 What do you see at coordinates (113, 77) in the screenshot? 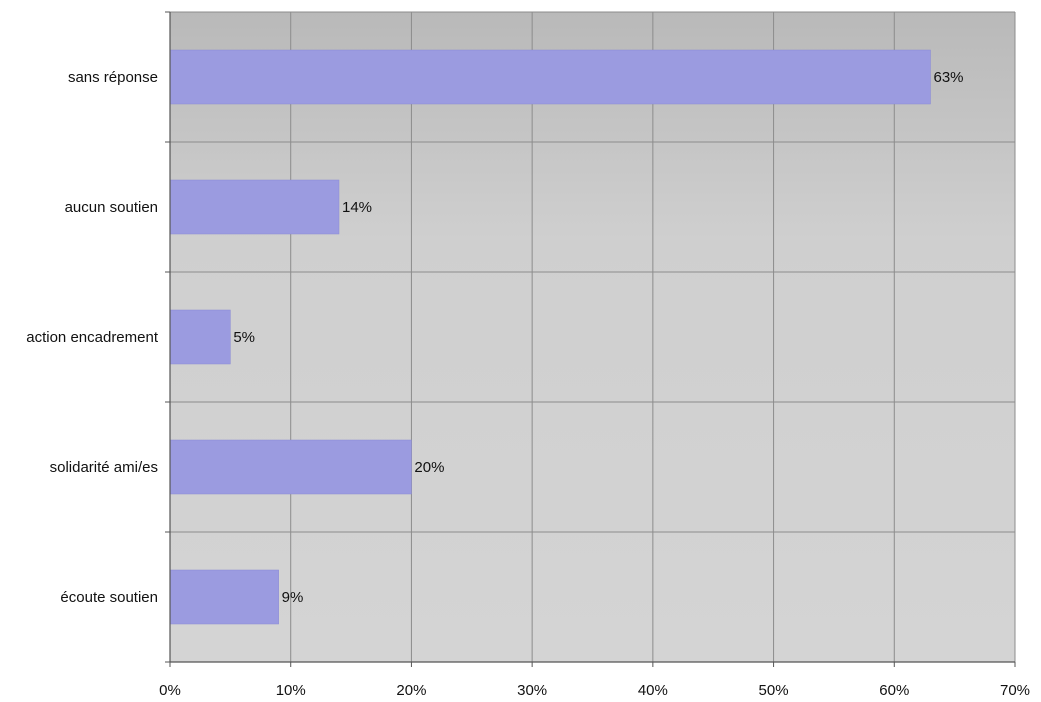
I see `category-label: sans réponse` at bounding box center [113, 77].